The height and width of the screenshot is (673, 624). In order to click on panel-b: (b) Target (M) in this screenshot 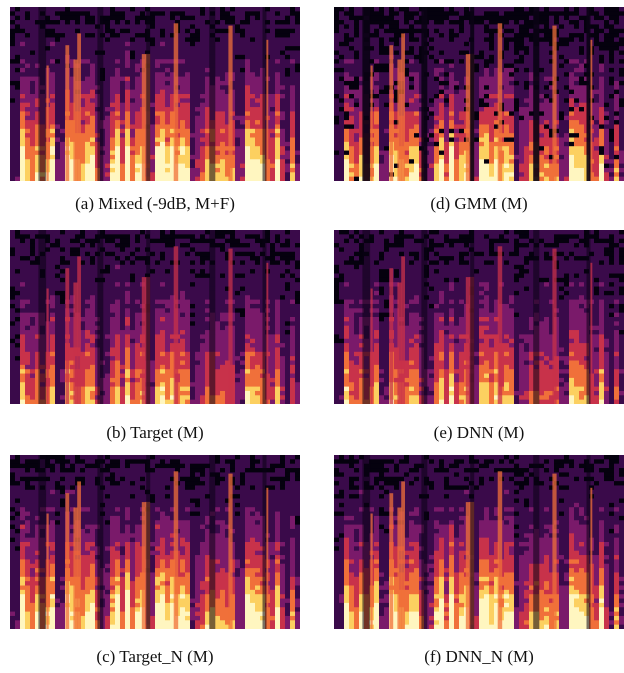, I will do `click(155, 337)`.